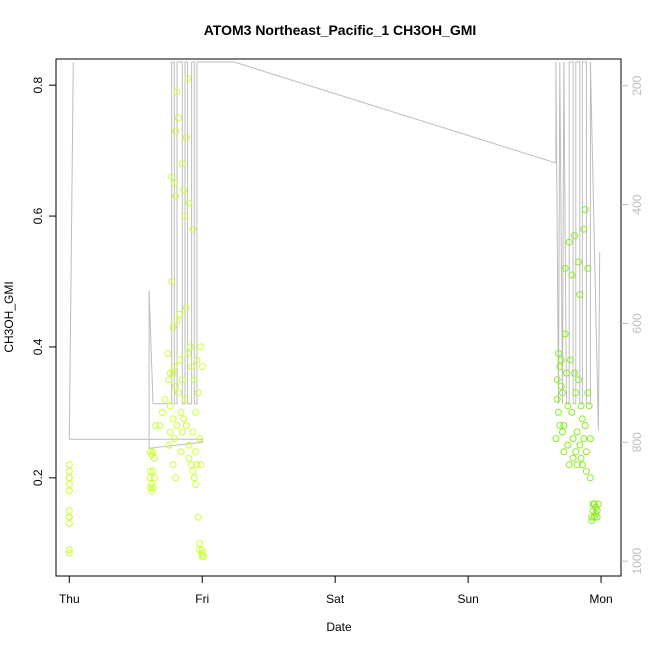 This screenshot has height=650, width=650. Describe the element at coordinates (340, 30) in the screenshot. I see `chart-title: ATOM3 Northeast_Pacific_1 CH3OH_GMI` at that location.